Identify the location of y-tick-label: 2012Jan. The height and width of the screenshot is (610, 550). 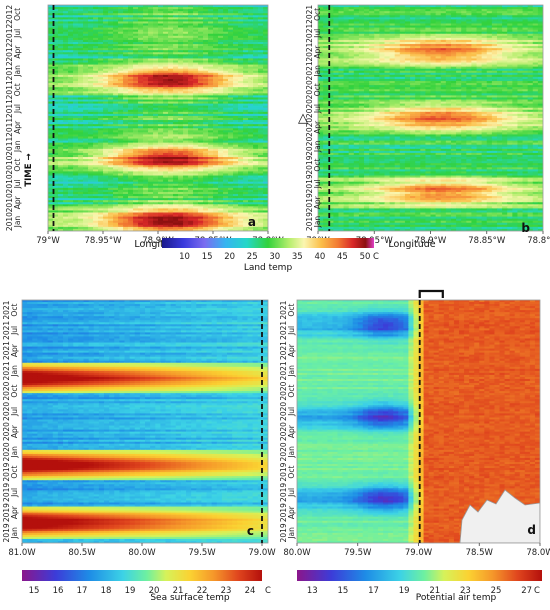
(13, 70).